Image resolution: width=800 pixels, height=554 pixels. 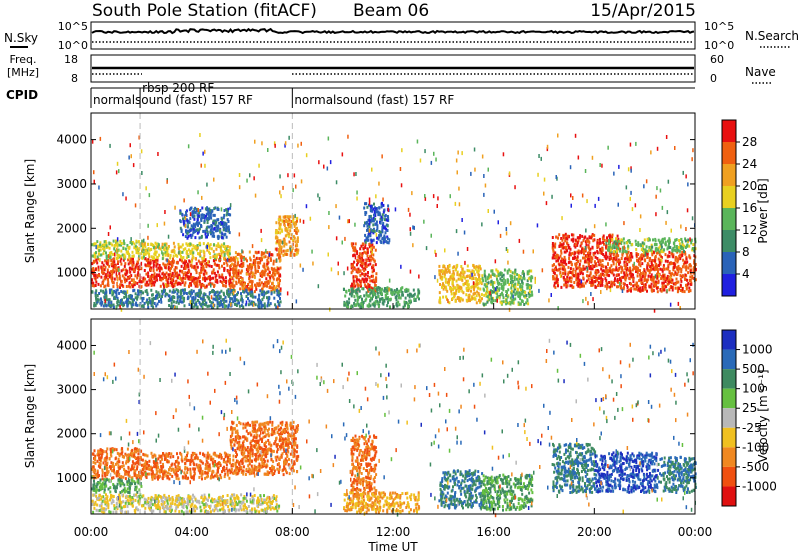 I want to click on nave-label: Nave, so click(x=760, y=72).